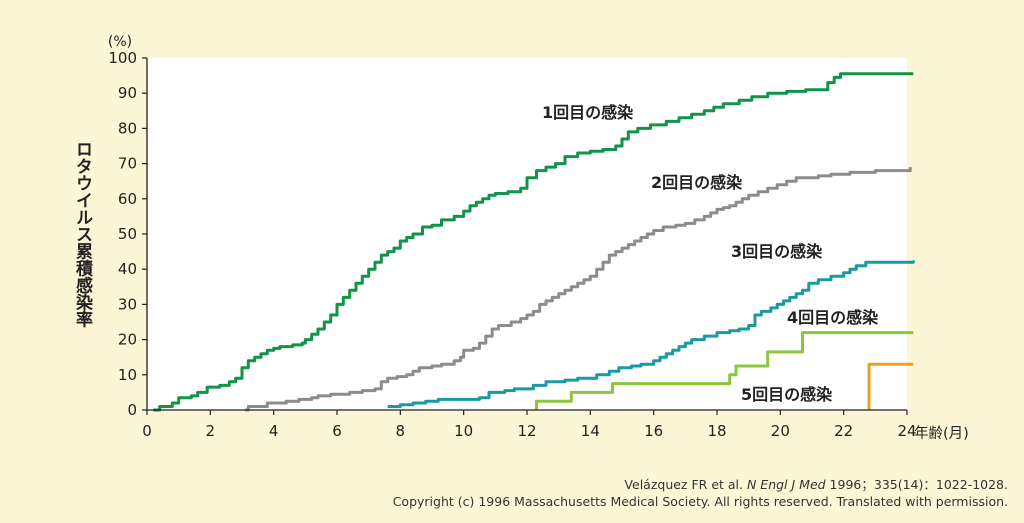 This screenshot has width=1024, height=523. What do you see at coordinates (786, 484) in the screenshot?
I see `citation-journal: N Engl J Med` at bounding box center [786, 484].